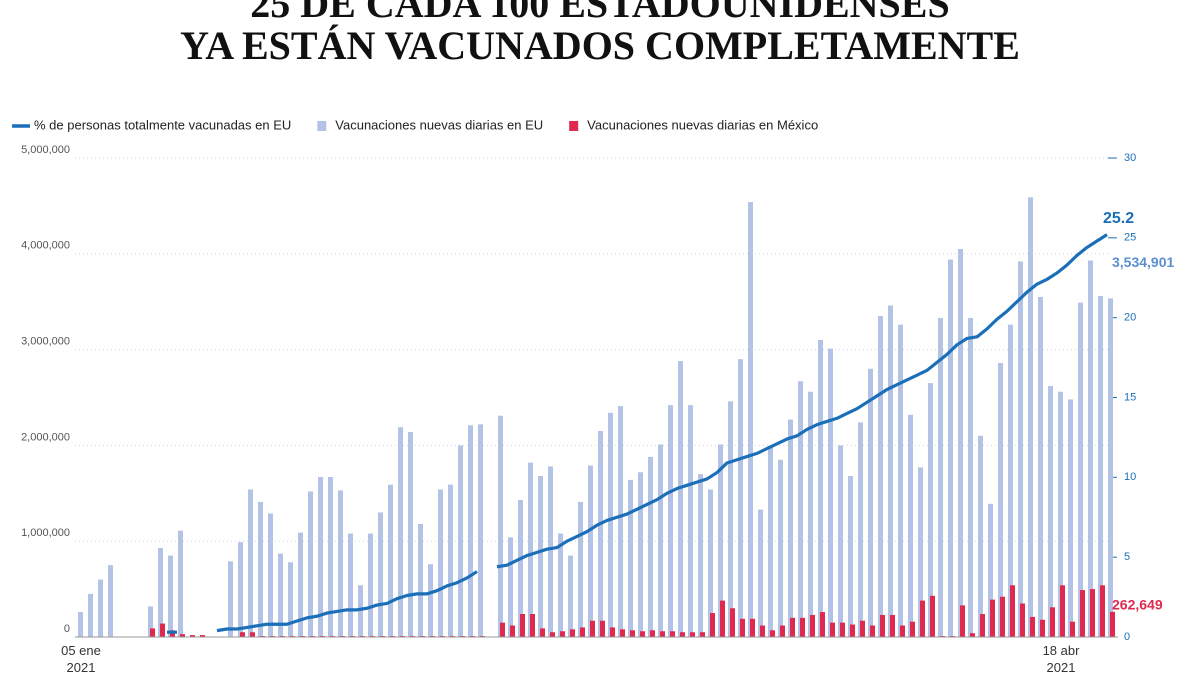  What do you see at coordinates (1130, 158) in the screenshot?
I see `y2-tick-label: 30` at bounding box center [1130, 158].